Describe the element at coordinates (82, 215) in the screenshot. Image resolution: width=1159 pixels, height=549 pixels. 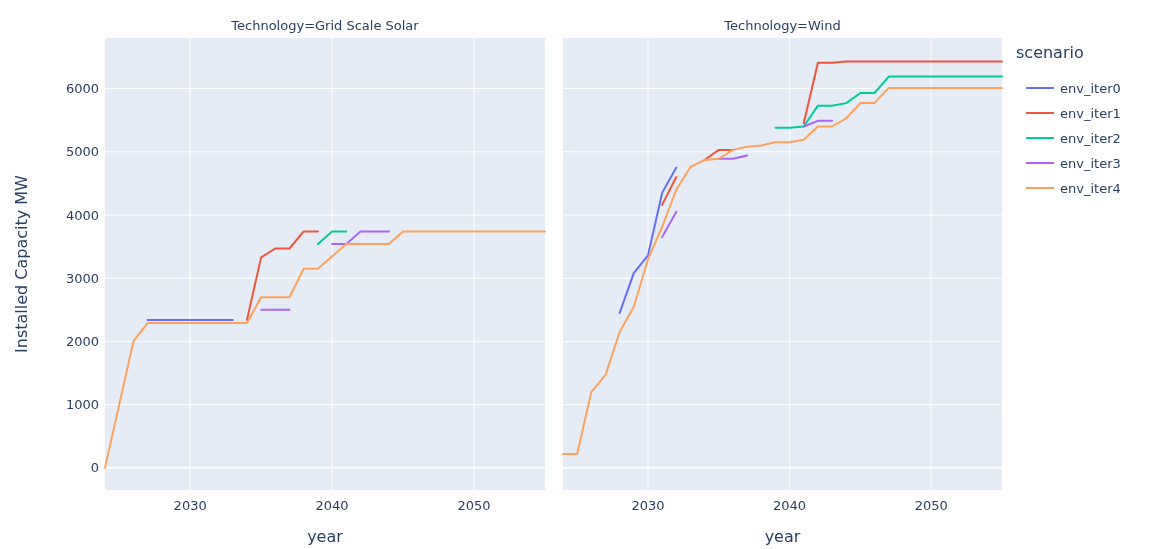
I see `y-tick-label: 4000` at that location.